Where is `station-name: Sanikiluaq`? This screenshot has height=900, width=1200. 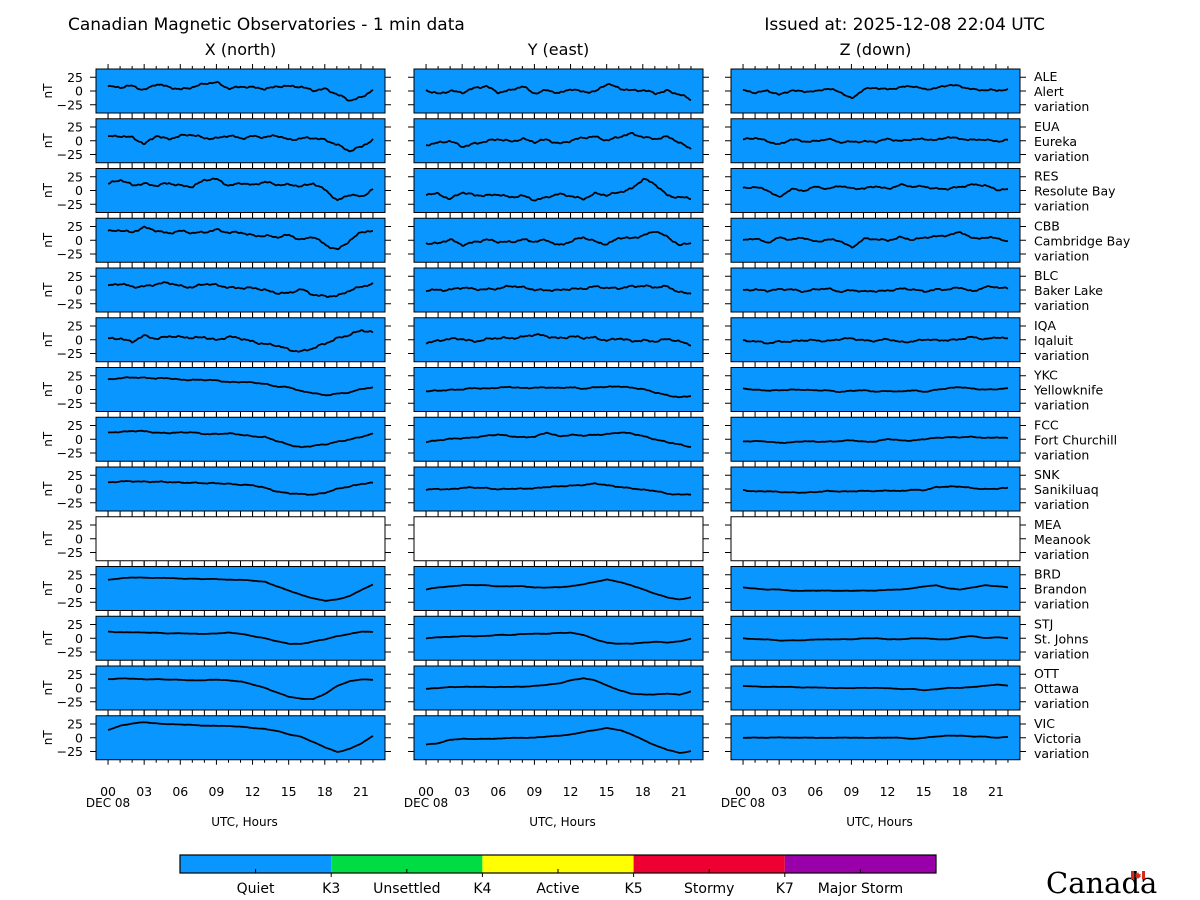 station-name: Sanikiluaq is located at coordinates (1066, 489).